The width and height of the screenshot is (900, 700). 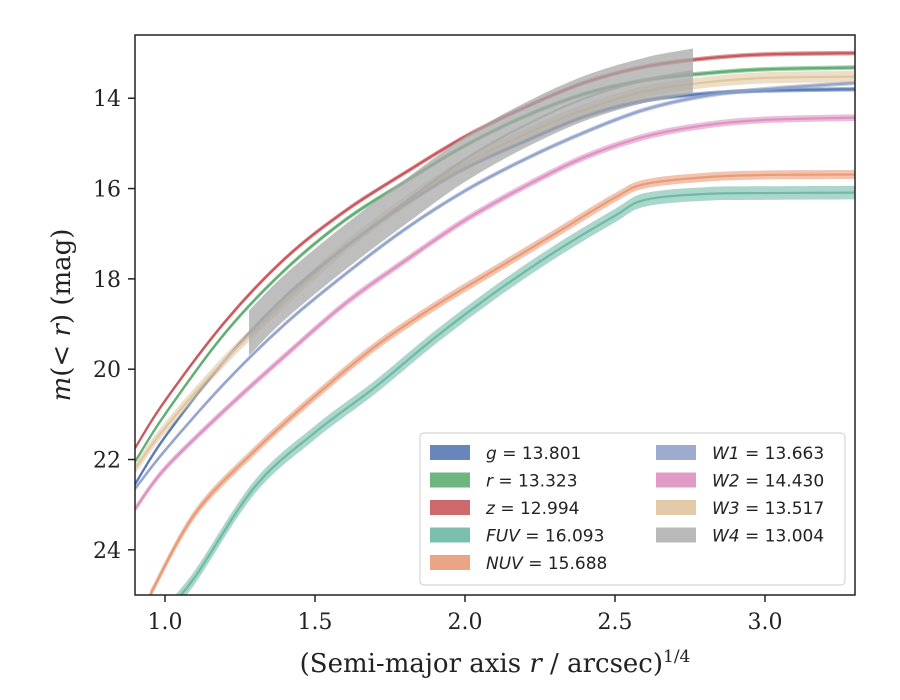 I want to click on legend-swatch-nuv, so click(x=450, y=562).